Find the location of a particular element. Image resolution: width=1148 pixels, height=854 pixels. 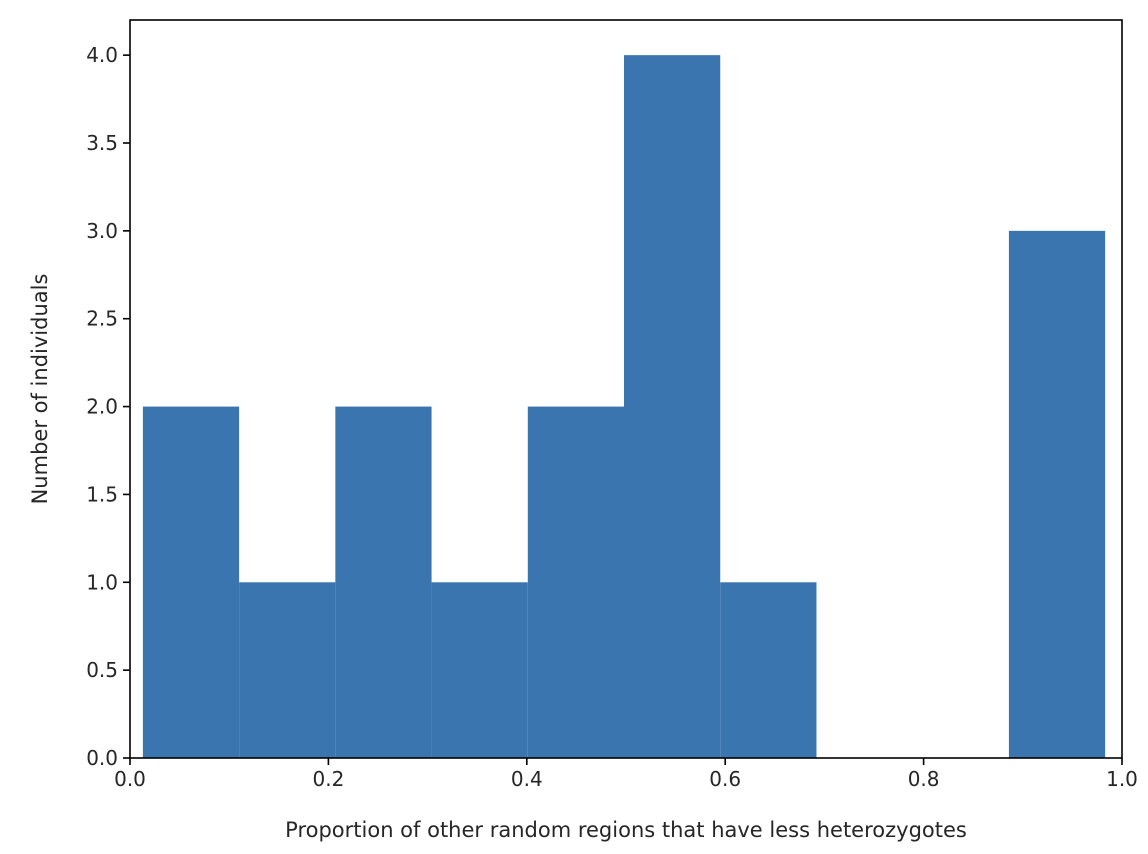

x-tick-label-5: 1.0 is located at coordinates (1122, 779).